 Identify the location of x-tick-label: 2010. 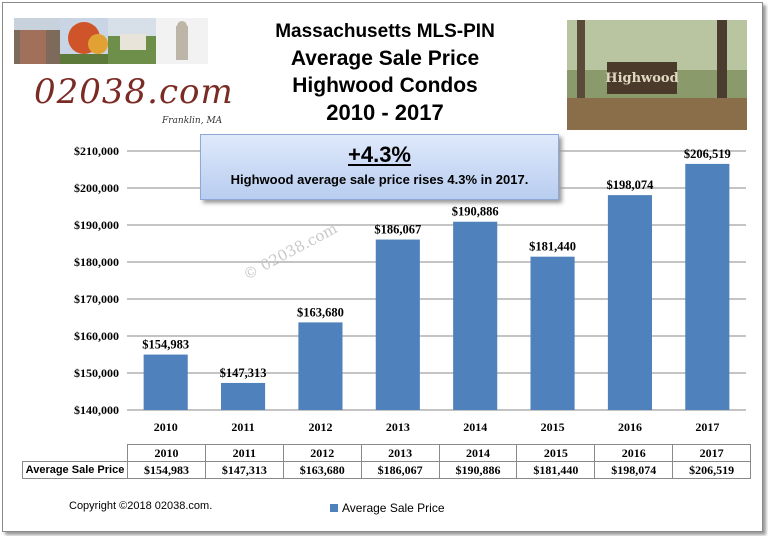
(166, 427).